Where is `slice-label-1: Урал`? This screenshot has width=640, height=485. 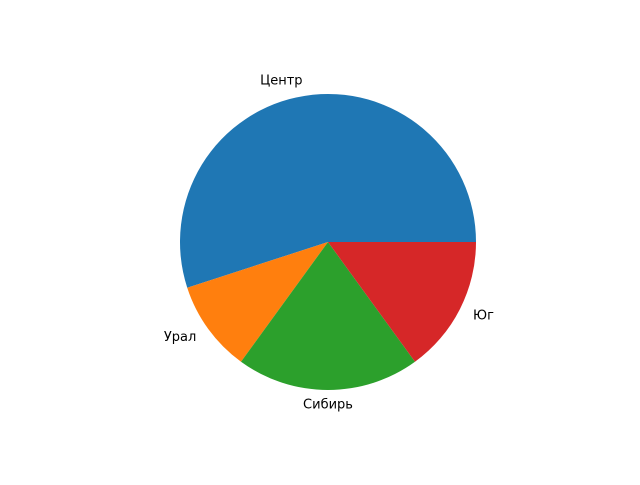 slice-label-1: Урал is located at coordinates (180, 337).